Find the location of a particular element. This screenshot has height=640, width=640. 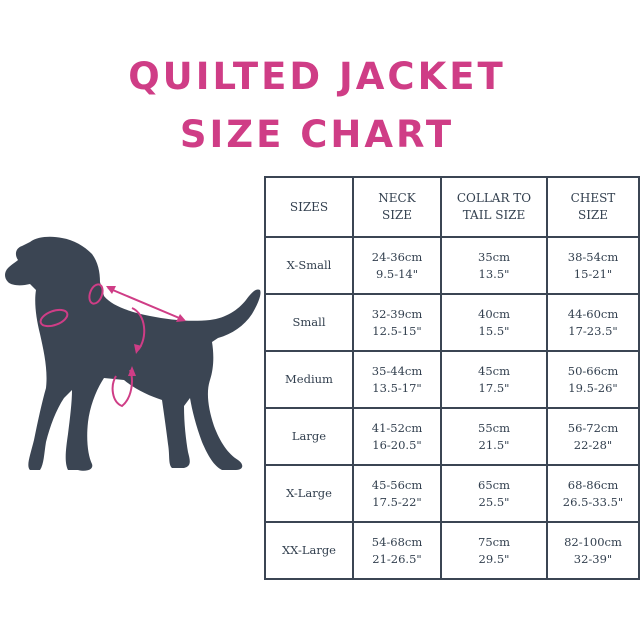

length-arrowhead-right is located at coordinates (181, 318).